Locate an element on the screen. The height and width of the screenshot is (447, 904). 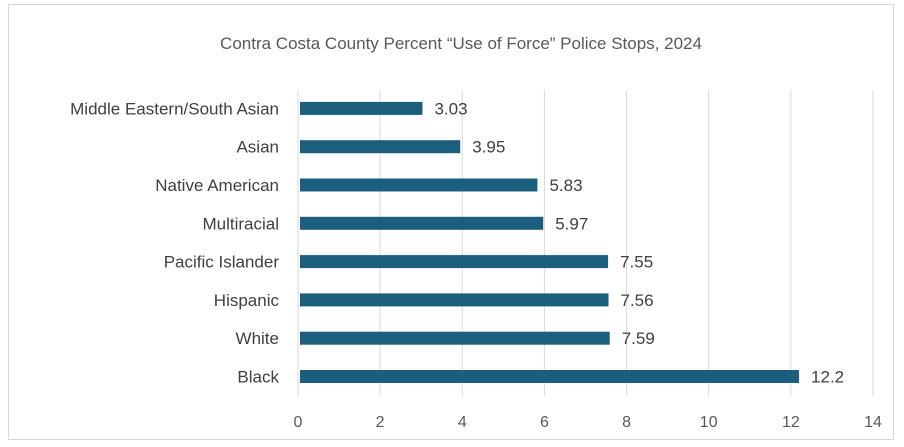
bar-multiracial is located at coordinates (422, 223).